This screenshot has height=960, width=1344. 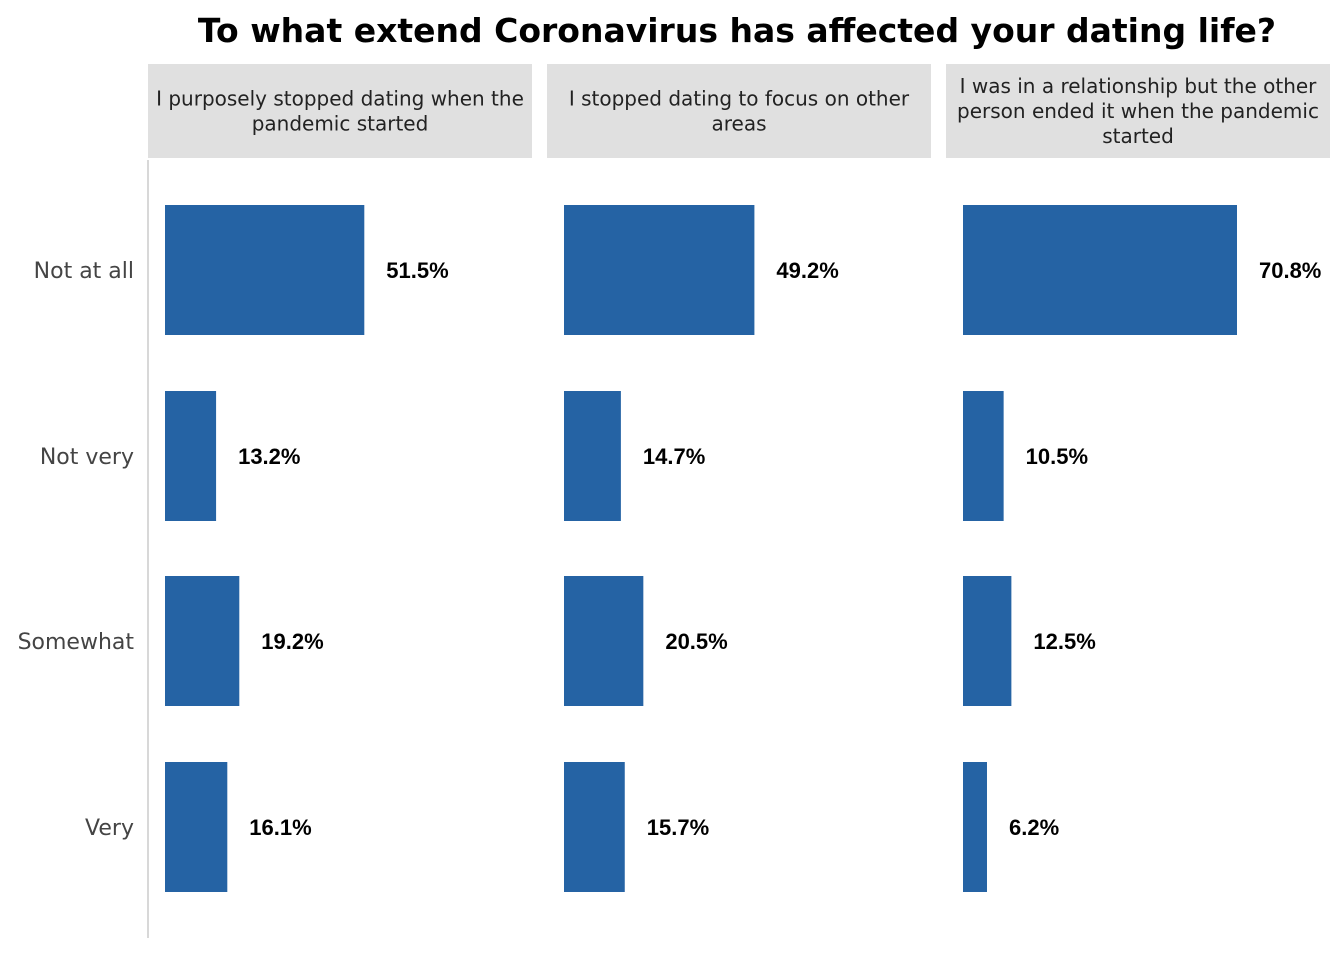 I want to click on bar-value-label: 15.7%, so click(x=678, y=827).